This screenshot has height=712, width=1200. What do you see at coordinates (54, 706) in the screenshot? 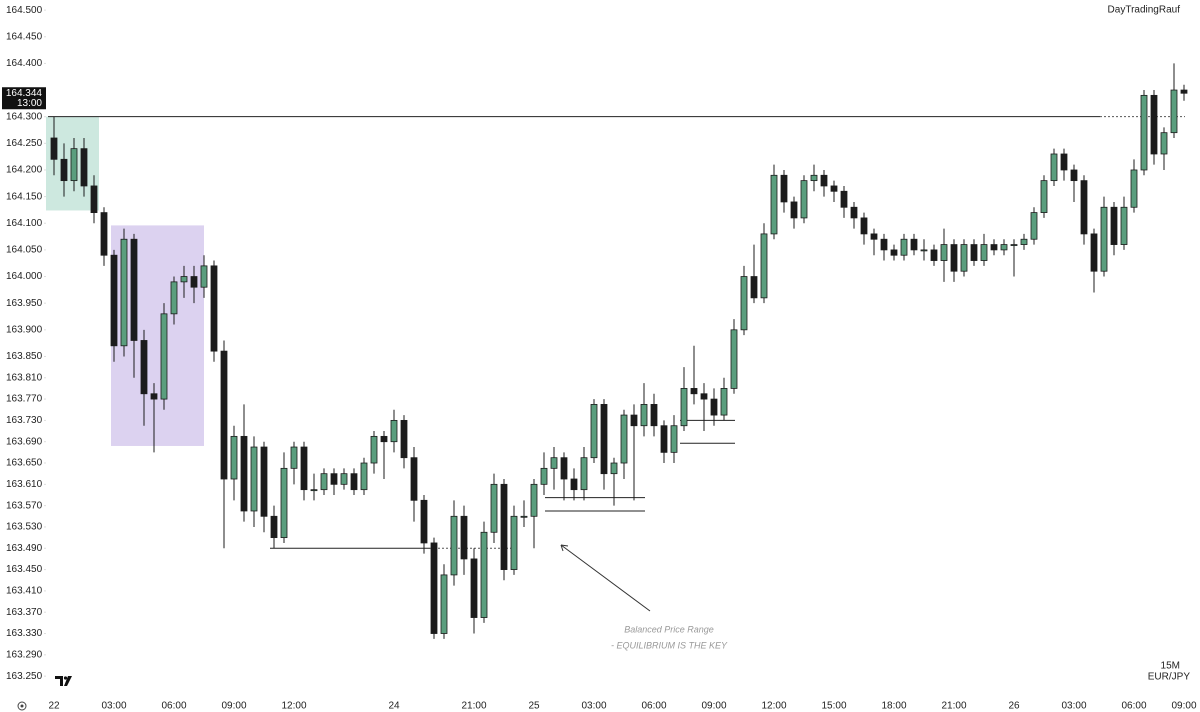
I see `x-tick-label: 22` at bounding box center [54, 706].